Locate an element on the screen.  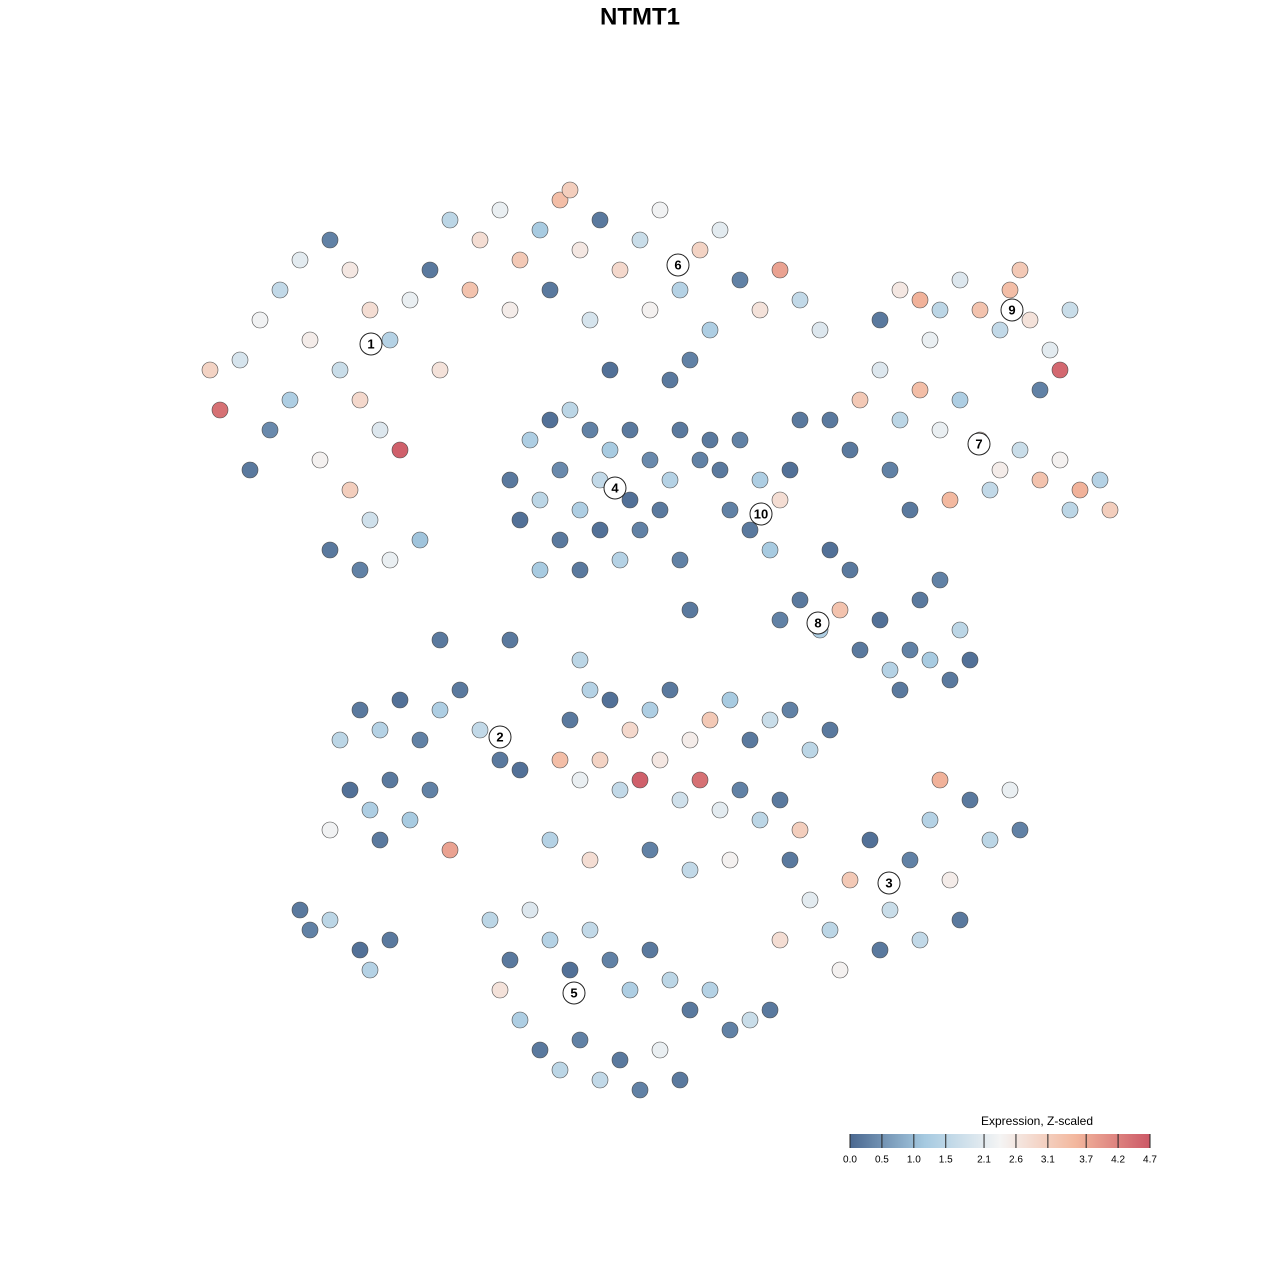
colorbar-tick-label: 1.0 is located at coordinates (914, 1160).